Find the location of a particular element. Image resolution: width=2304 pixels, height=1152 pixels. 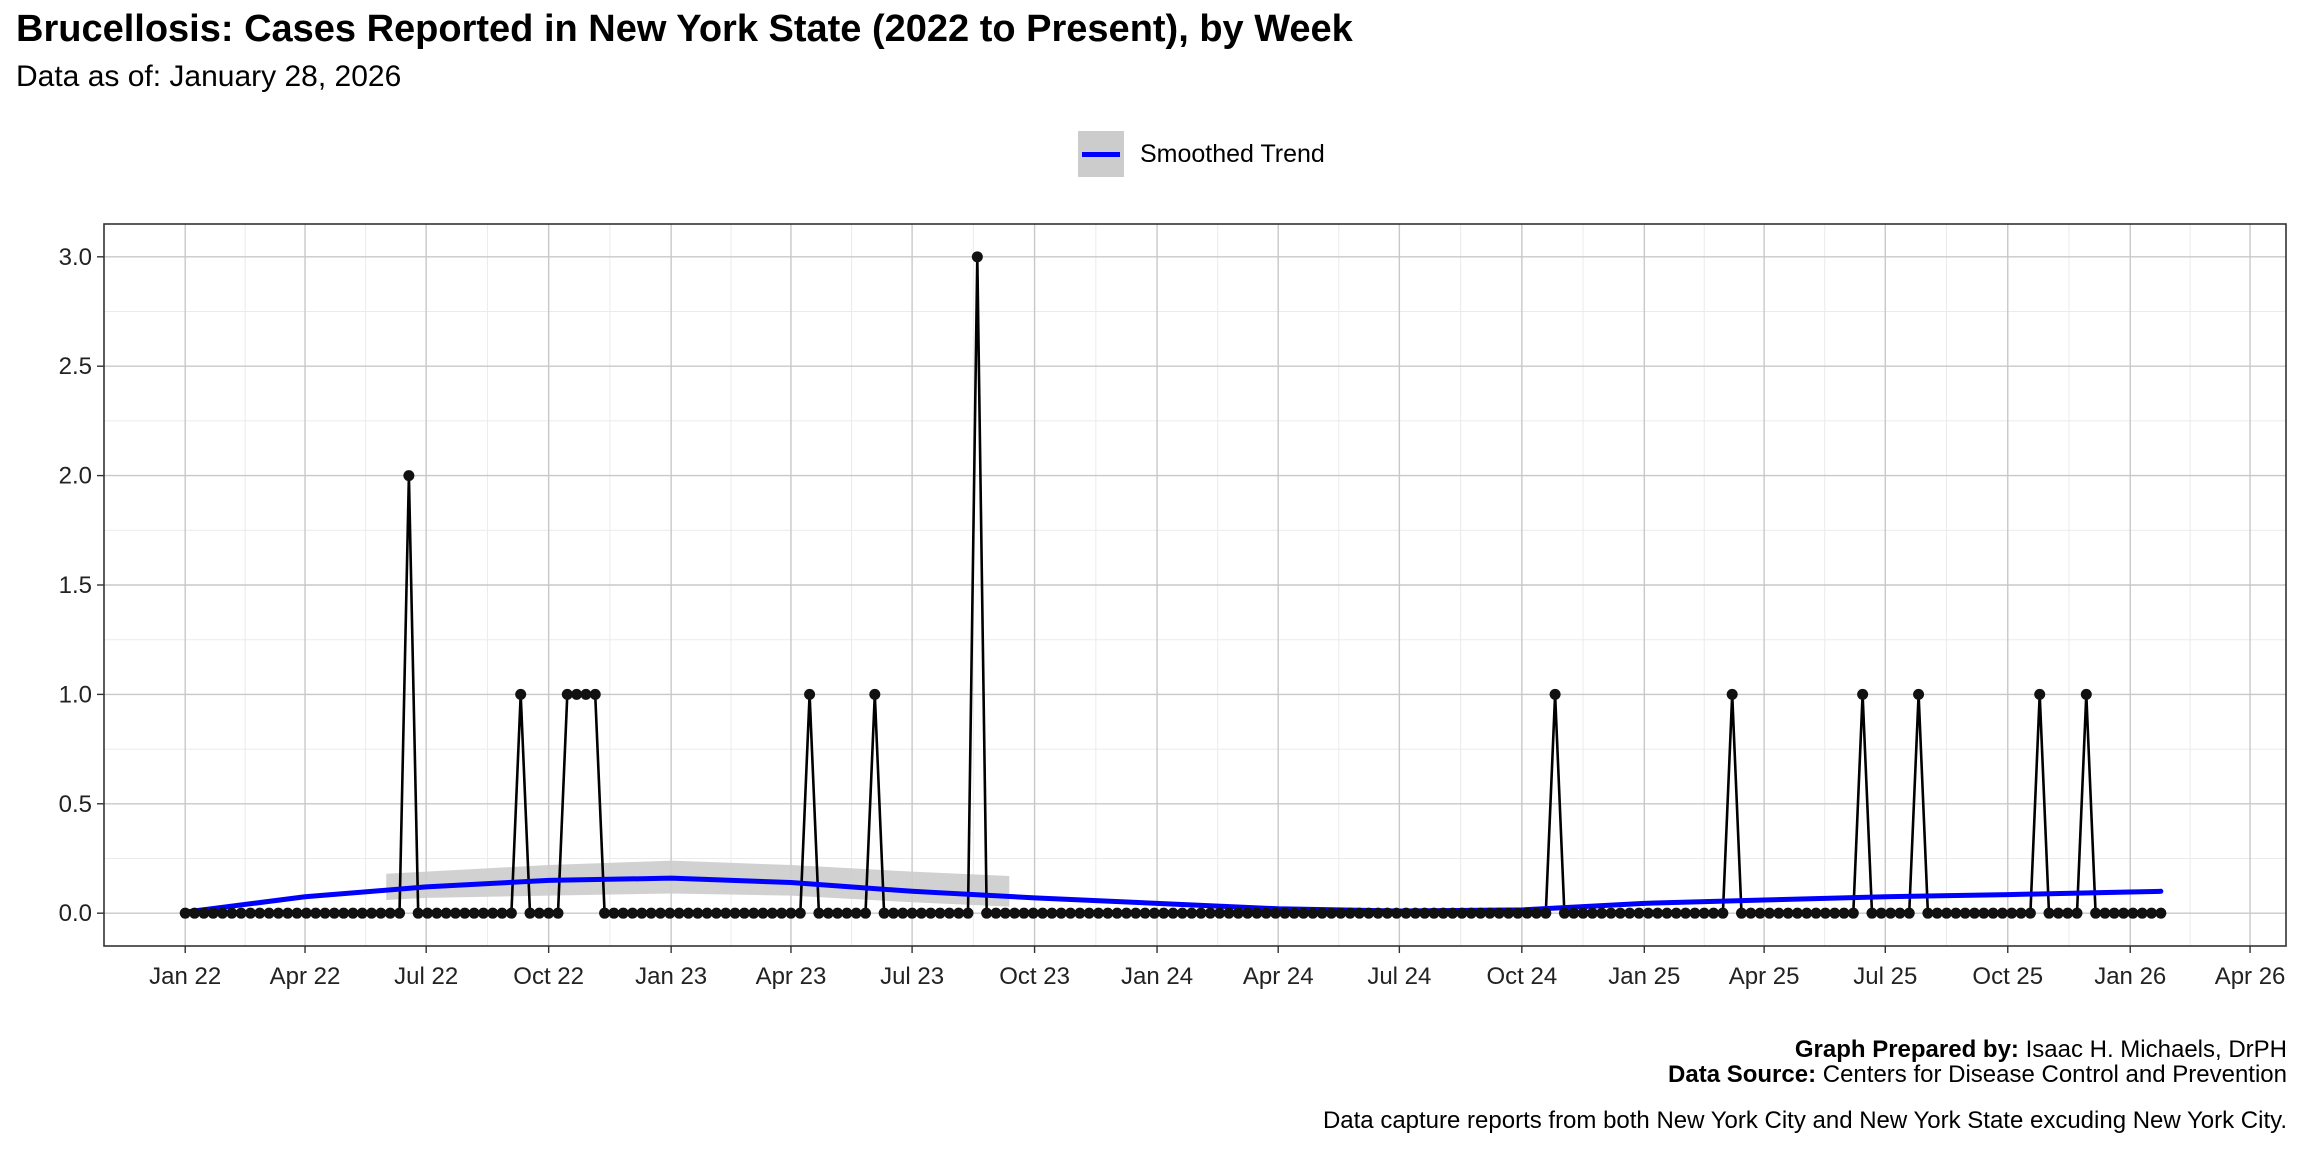

x-tick-label: Apr 22 is located at coordinates (305, 976).